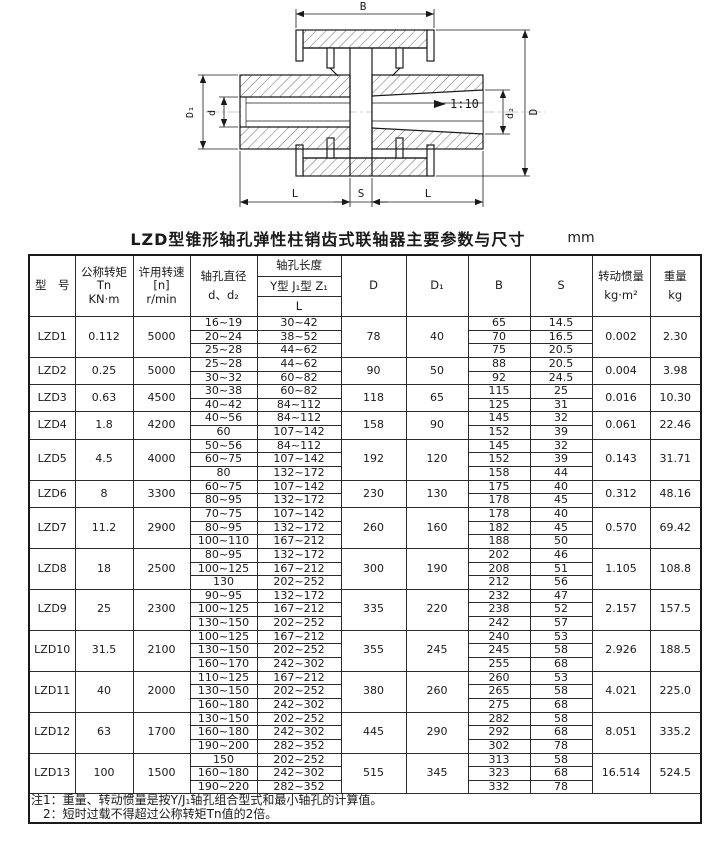  Describe the element at coordinates (104, 285) in the screenshot. I see `header-torque: 公称转矩 Tn KN·m` at that location.